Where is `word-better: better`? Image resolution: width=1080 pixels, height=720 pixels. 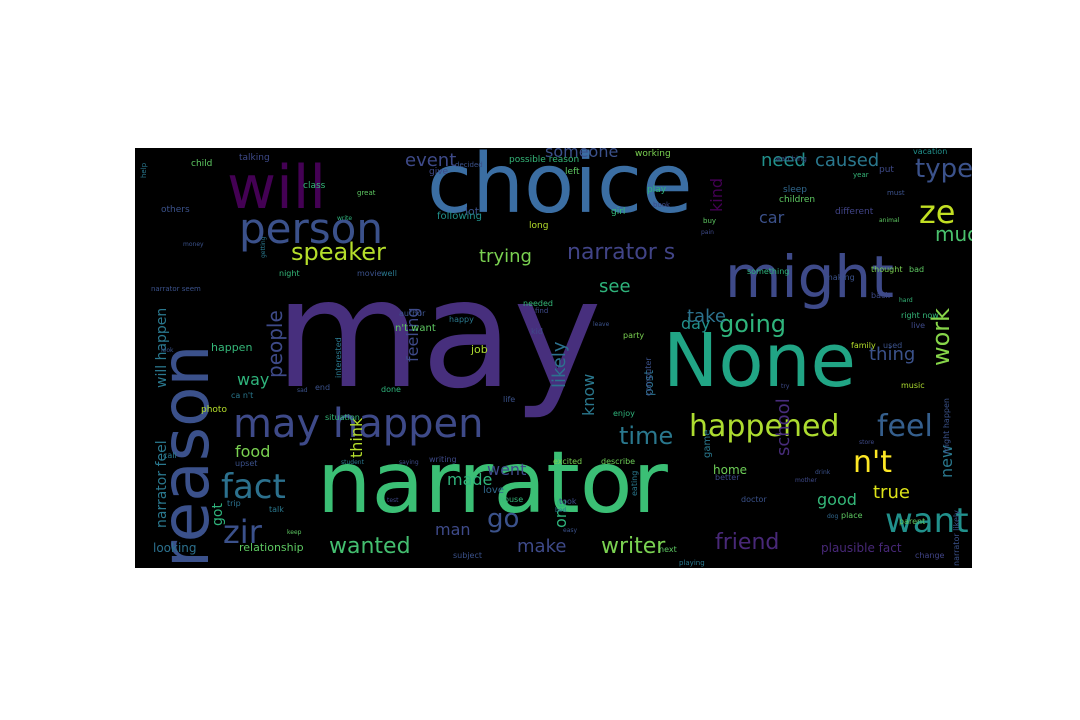
word-better: better is located at coordinates (727, 477).